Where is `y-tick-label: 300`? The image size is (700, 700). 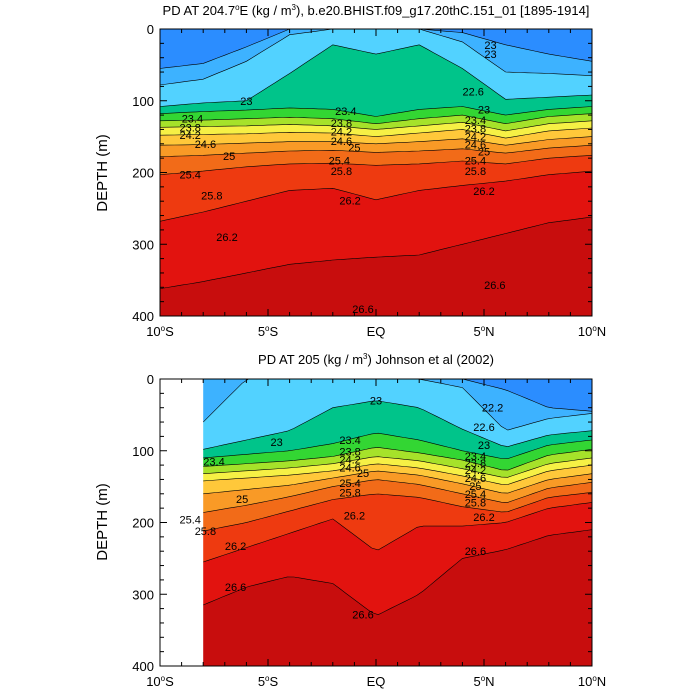 y-tick-label: 300 is located at coordinates (143, 594).